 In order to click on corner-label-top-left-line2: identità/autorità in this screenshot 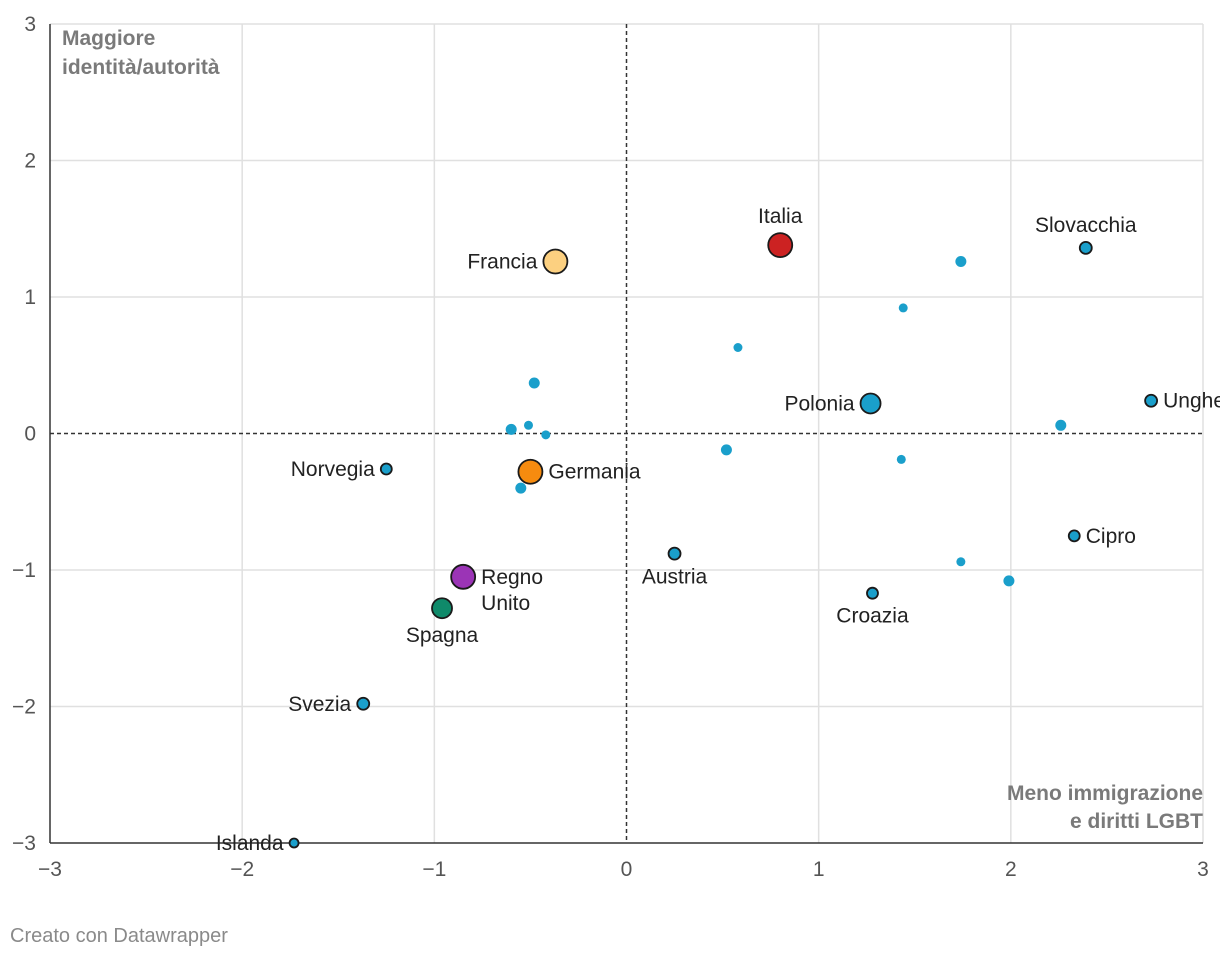, I will do `click(141, 67)`.